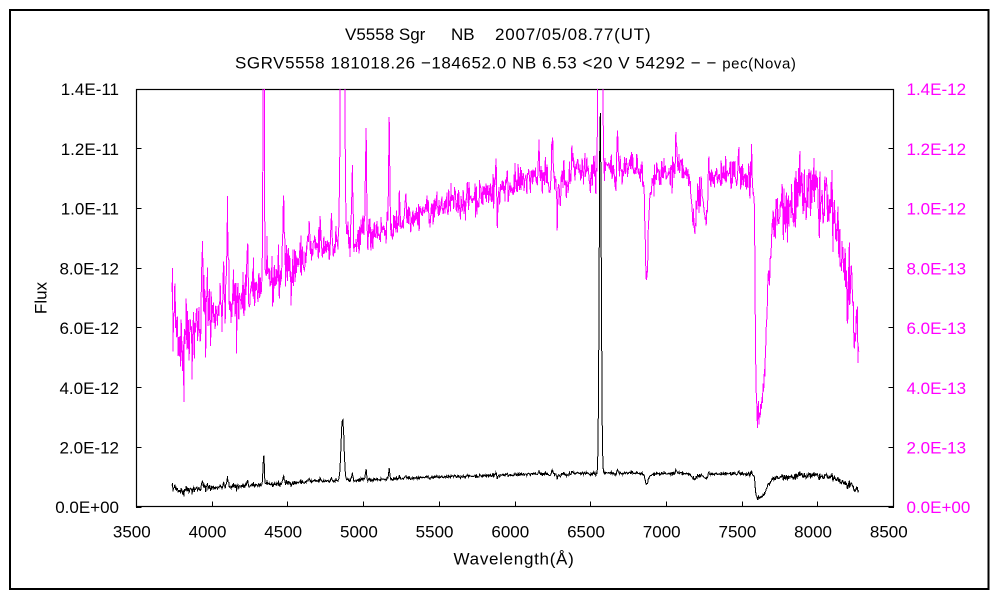 Image resolution: width=1000 pixels, height=600 pixels. What do you see at coordinates (90, 149) in the screenshot?
I see `svg-text: 1.2E-11` at bounding box center [90, 149].